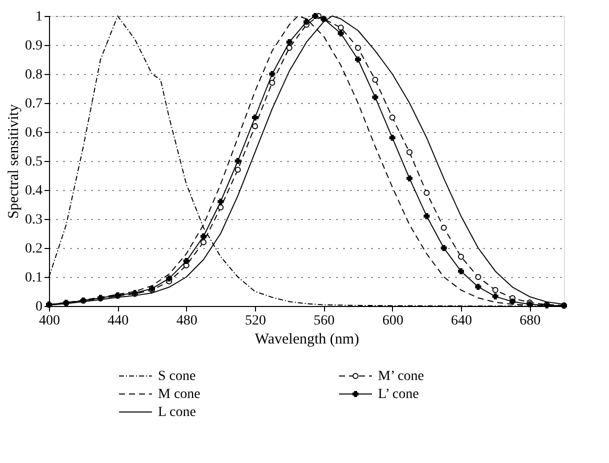  I want to click on y-tick-label: 0.2, so click(33, 249).